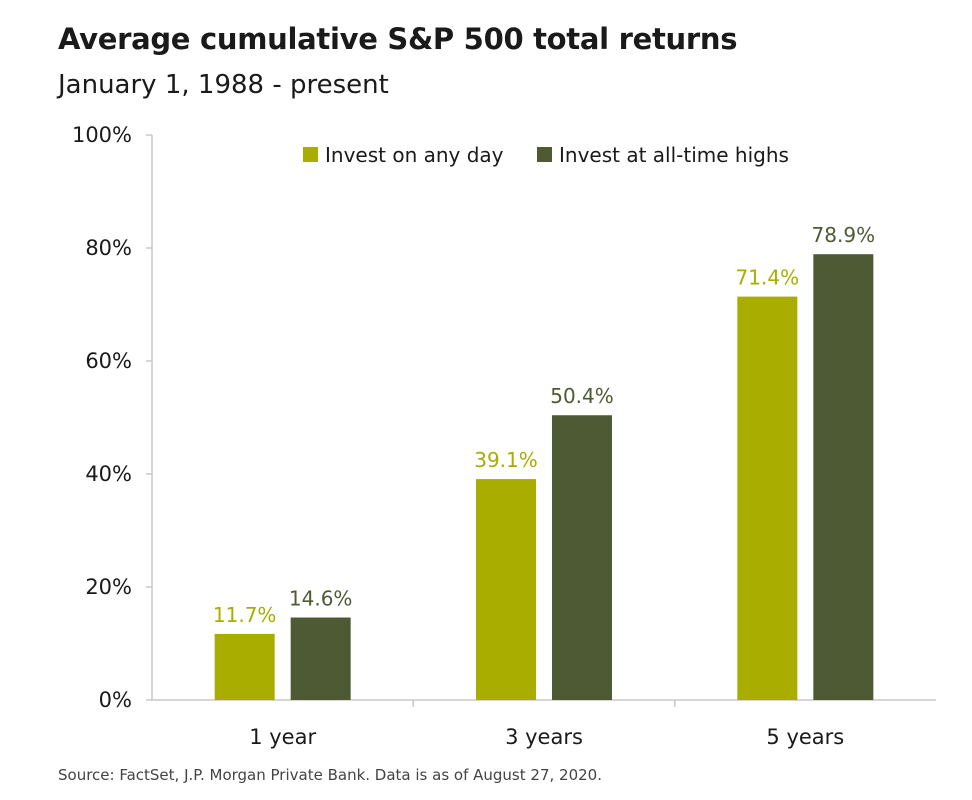  What do you see at coordinates (805, 737) in the screenshot?
I see `x-category-label: 5 years` at bounding box center [805, 737].